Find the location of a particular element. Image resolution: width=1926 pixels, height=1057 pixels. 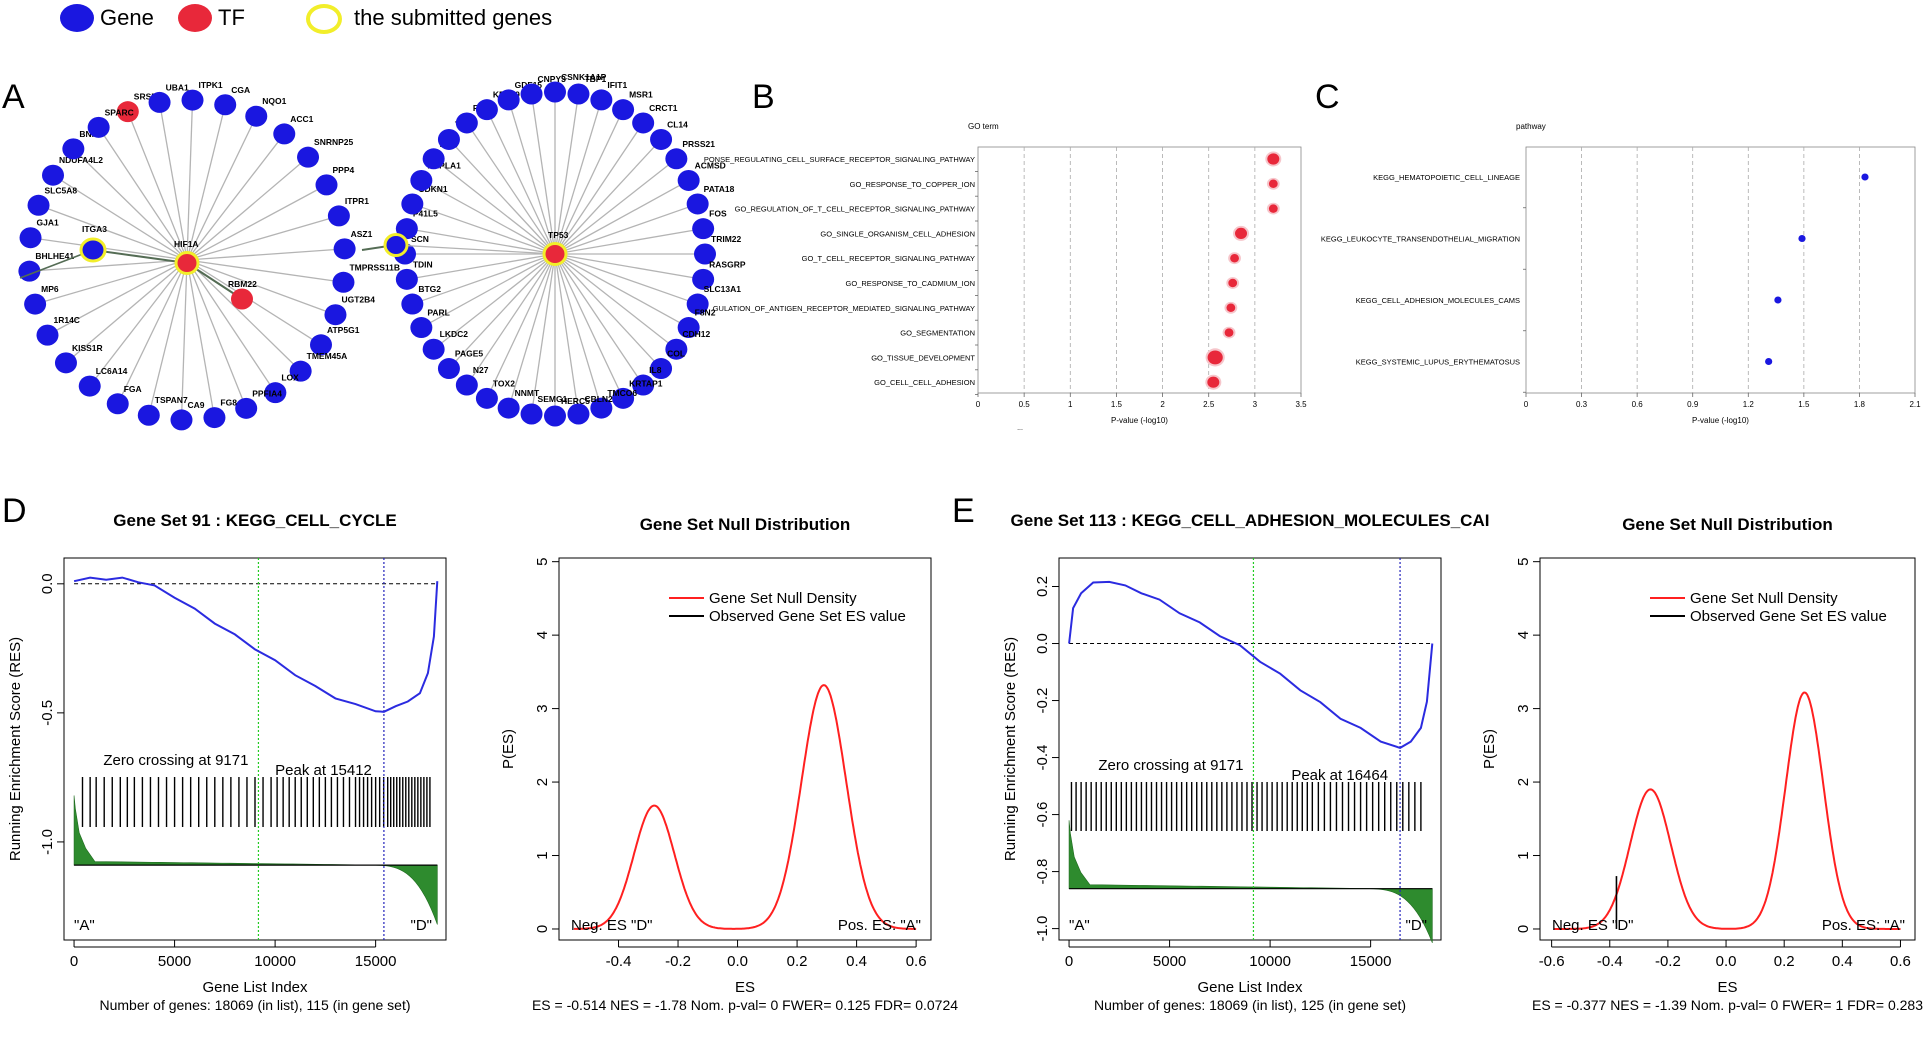

pathway-category-label: KEGG_CELL_ADHESION_MOLECULES_CAMS is located at coordinates (1438, 300).